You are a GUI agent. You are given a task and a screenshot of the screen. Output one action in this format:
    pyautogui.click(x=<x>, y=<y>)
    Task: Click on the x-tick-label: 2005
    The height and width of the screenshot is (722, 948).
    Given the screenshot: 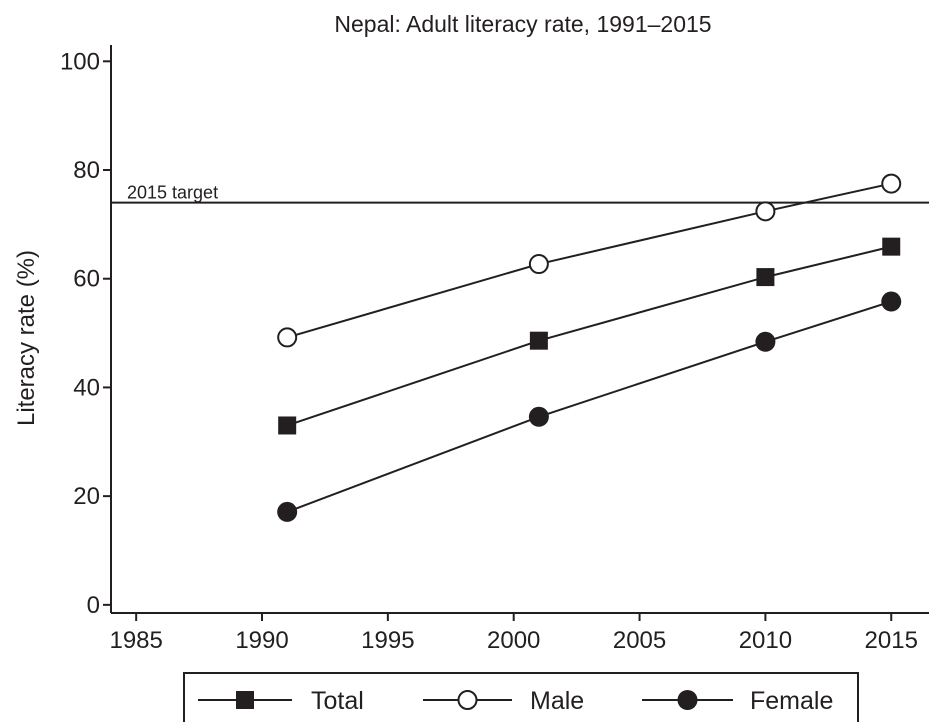 What is the action you would take?
    pyautogui.click(x=639, y=640)
    